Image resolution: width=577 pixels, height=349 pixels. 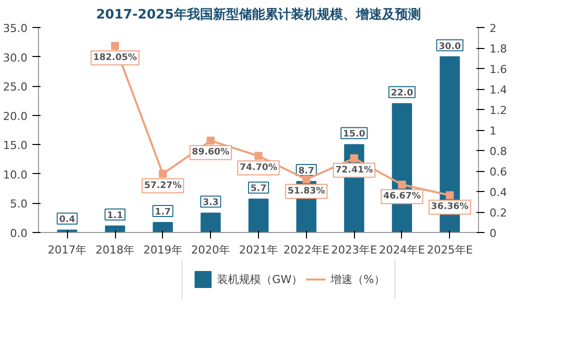 What do you see at coordinates (493, 131) in the screenshot?
I see `y2-tick-label: 1` at bounding box center [493, 131].